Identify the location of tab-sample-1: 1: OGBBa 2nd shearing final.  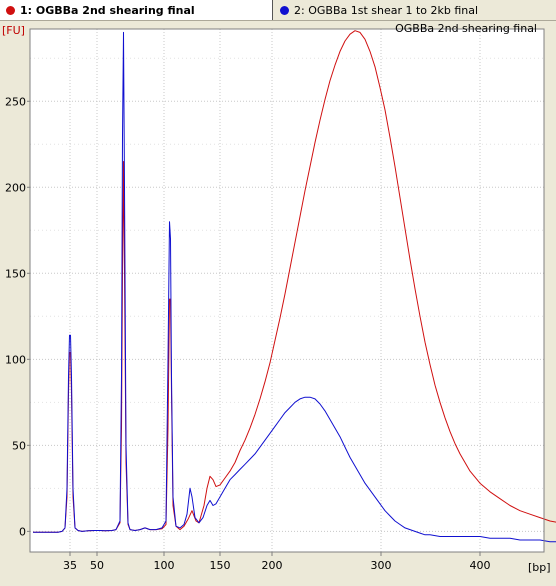
(136, 10).